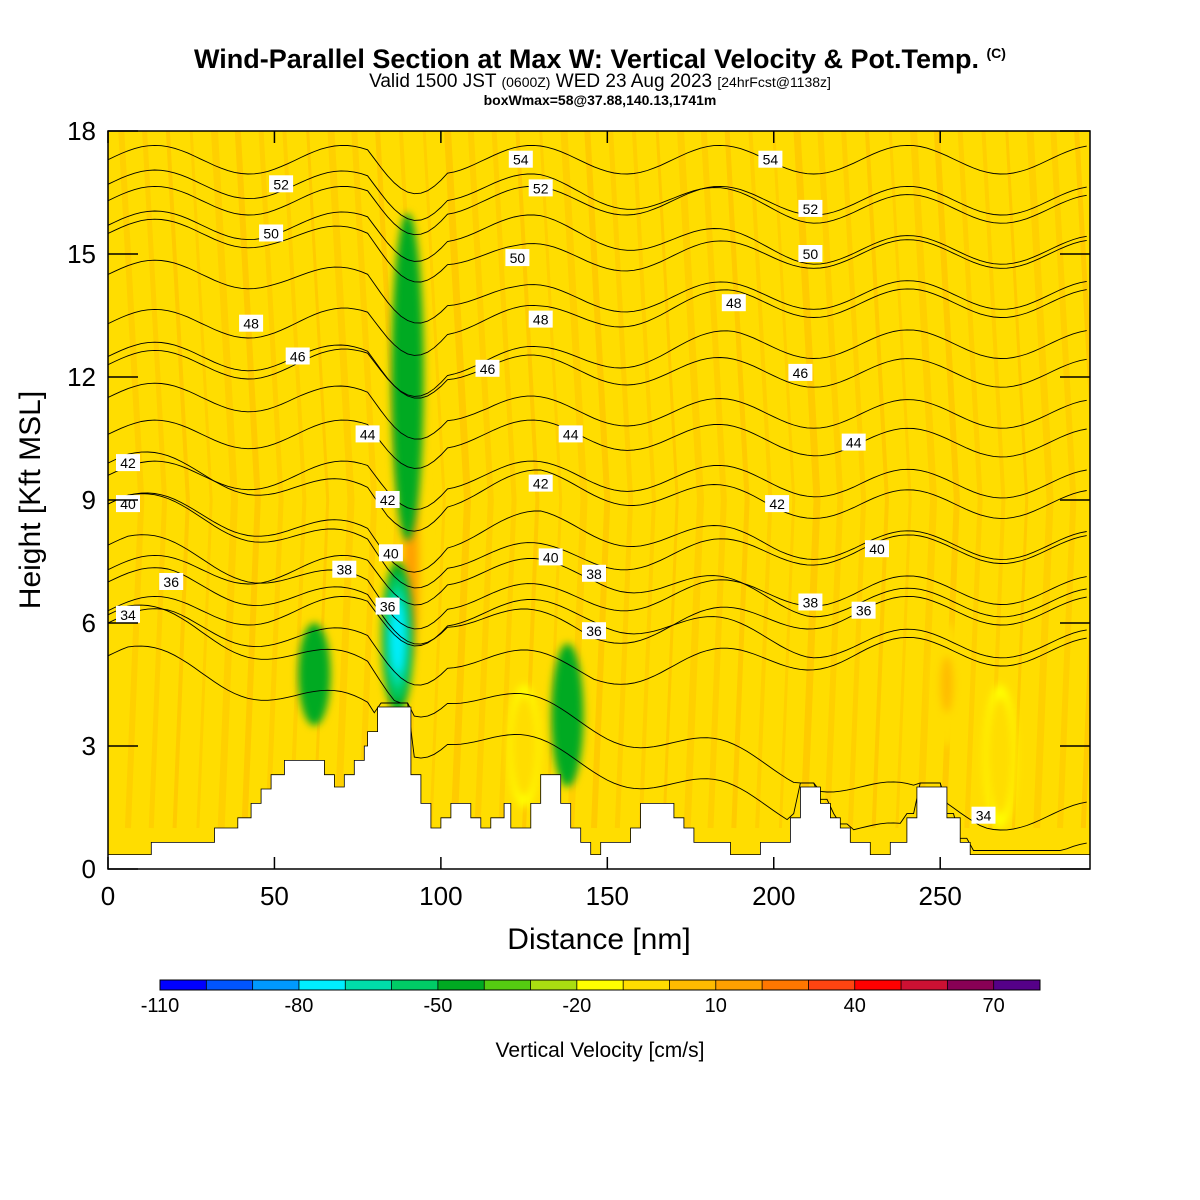  What do you see at coordinates (487, 368) in the screenshot?
I see `contour-label: 46` at bounding box center [487, 368].